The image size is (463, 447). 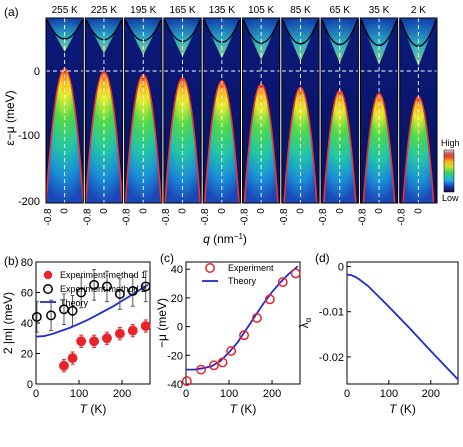 I want to click on legend-label: Experiment-method 2, so click(x=103, y=289).